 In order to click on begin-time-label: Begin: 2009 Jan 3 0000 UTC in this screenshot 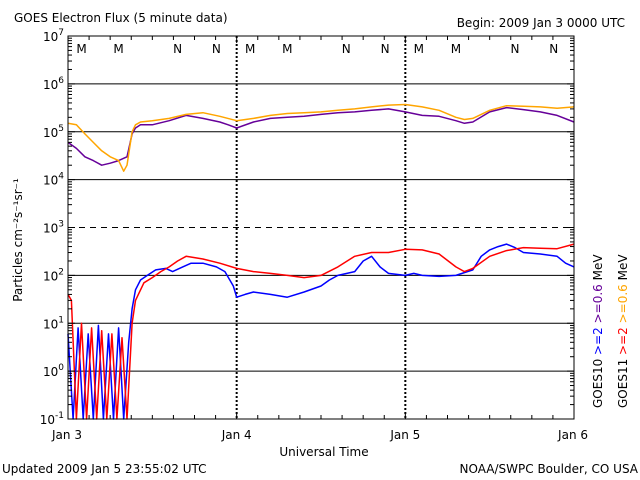, I will do `click(541, 23)`.